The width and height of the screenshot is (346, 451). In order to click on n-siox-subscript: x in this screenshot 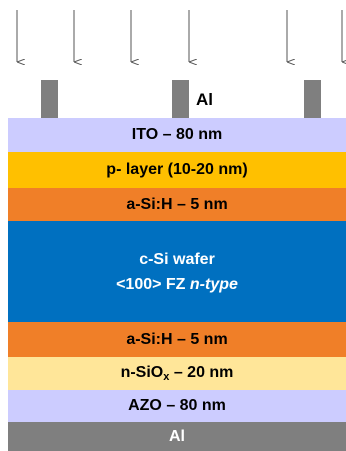, I will do `click(166, 377)`.